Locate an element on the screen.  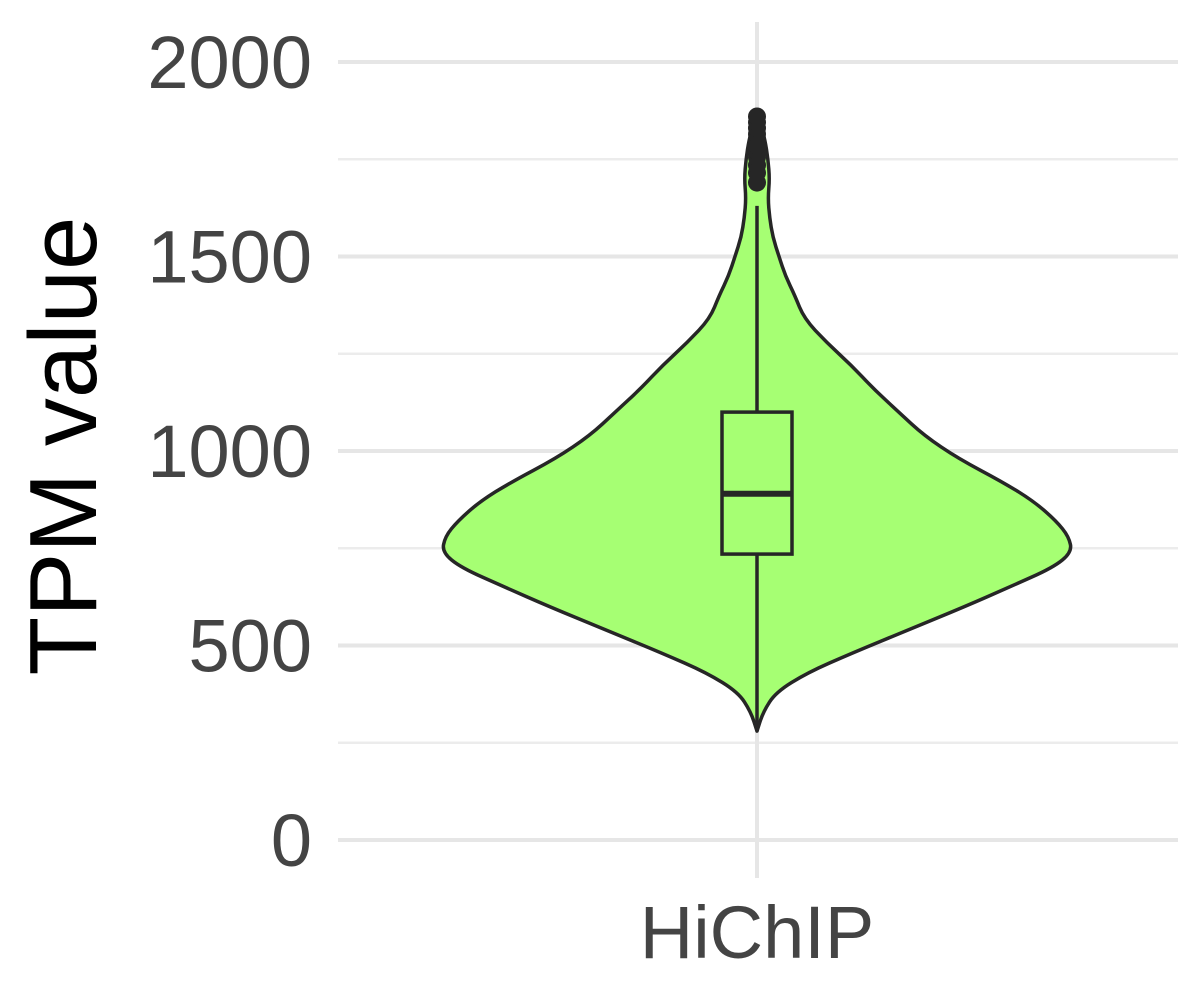
y-axis-title: TPM value is located at coordinates (63, 446).